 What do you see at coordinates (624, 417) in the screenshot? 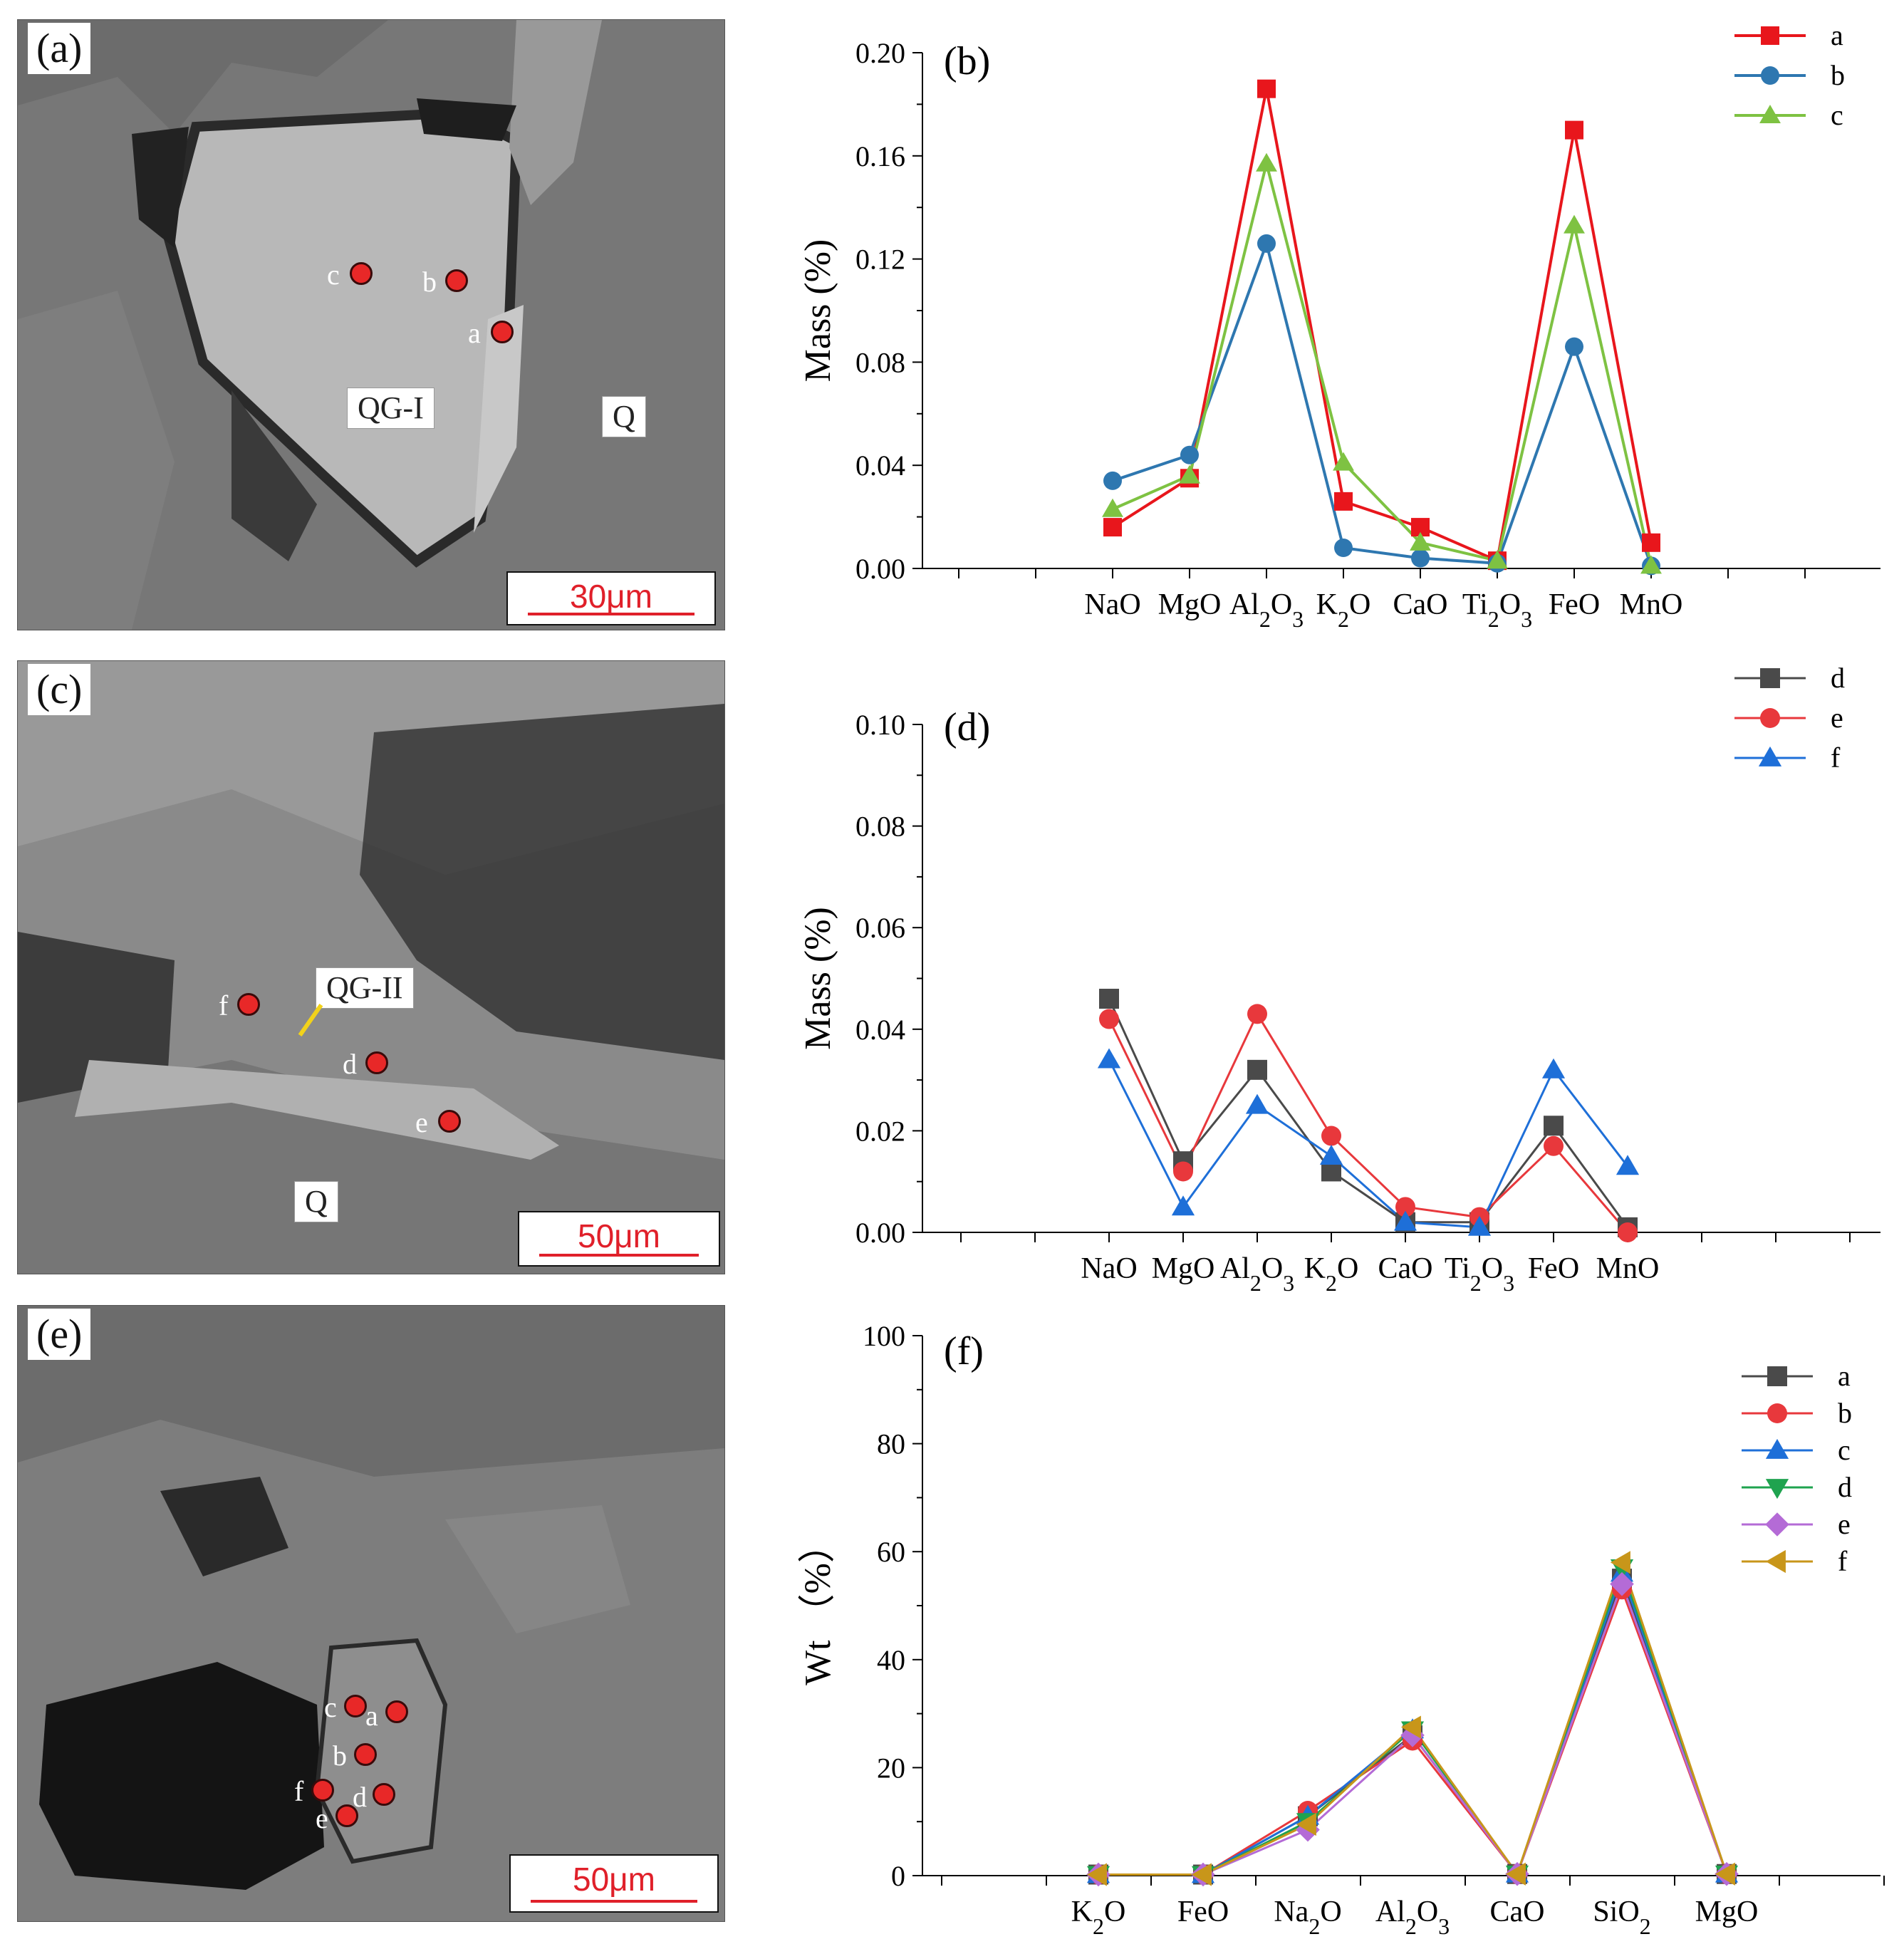
I see `tag-q: Q` at bounding box center [624, 417].